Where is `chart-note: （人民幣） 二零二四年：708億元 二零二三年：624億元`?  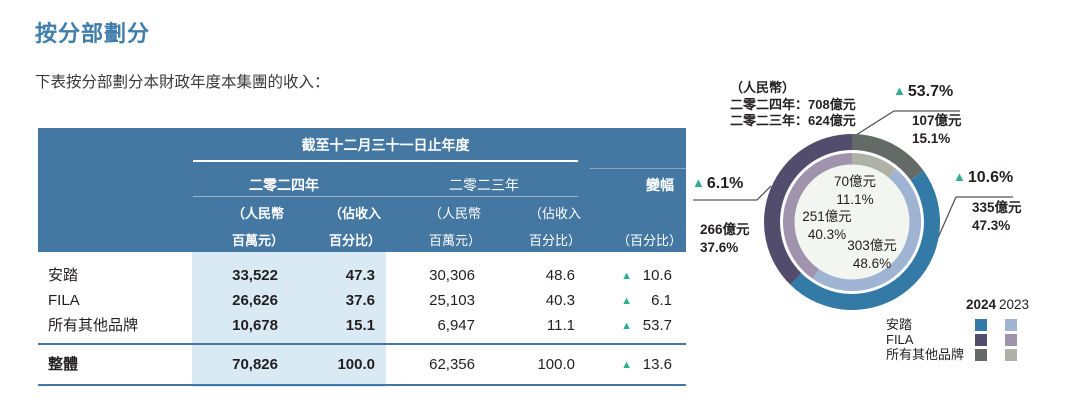 chart-note: （人民幣） 二零二四年：708億元 二零二三年：624億元 is located at coordinates (793, 104).